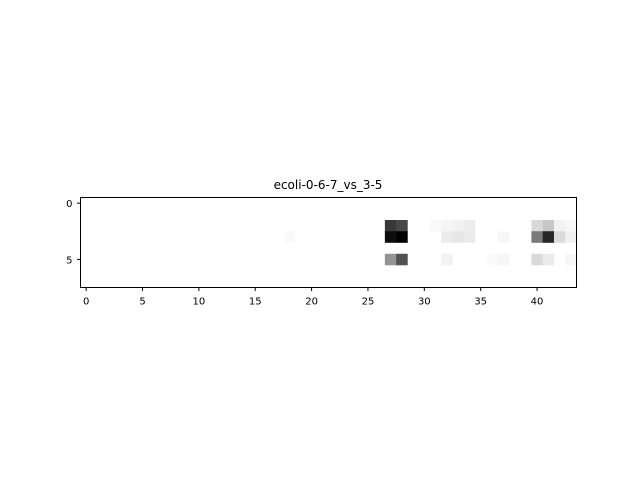 The height and width of the screenshot is (480, 640). I want to click on x-axis-ticks: 0 5 10 15 20 25 30 35 40, so click(313, 297).